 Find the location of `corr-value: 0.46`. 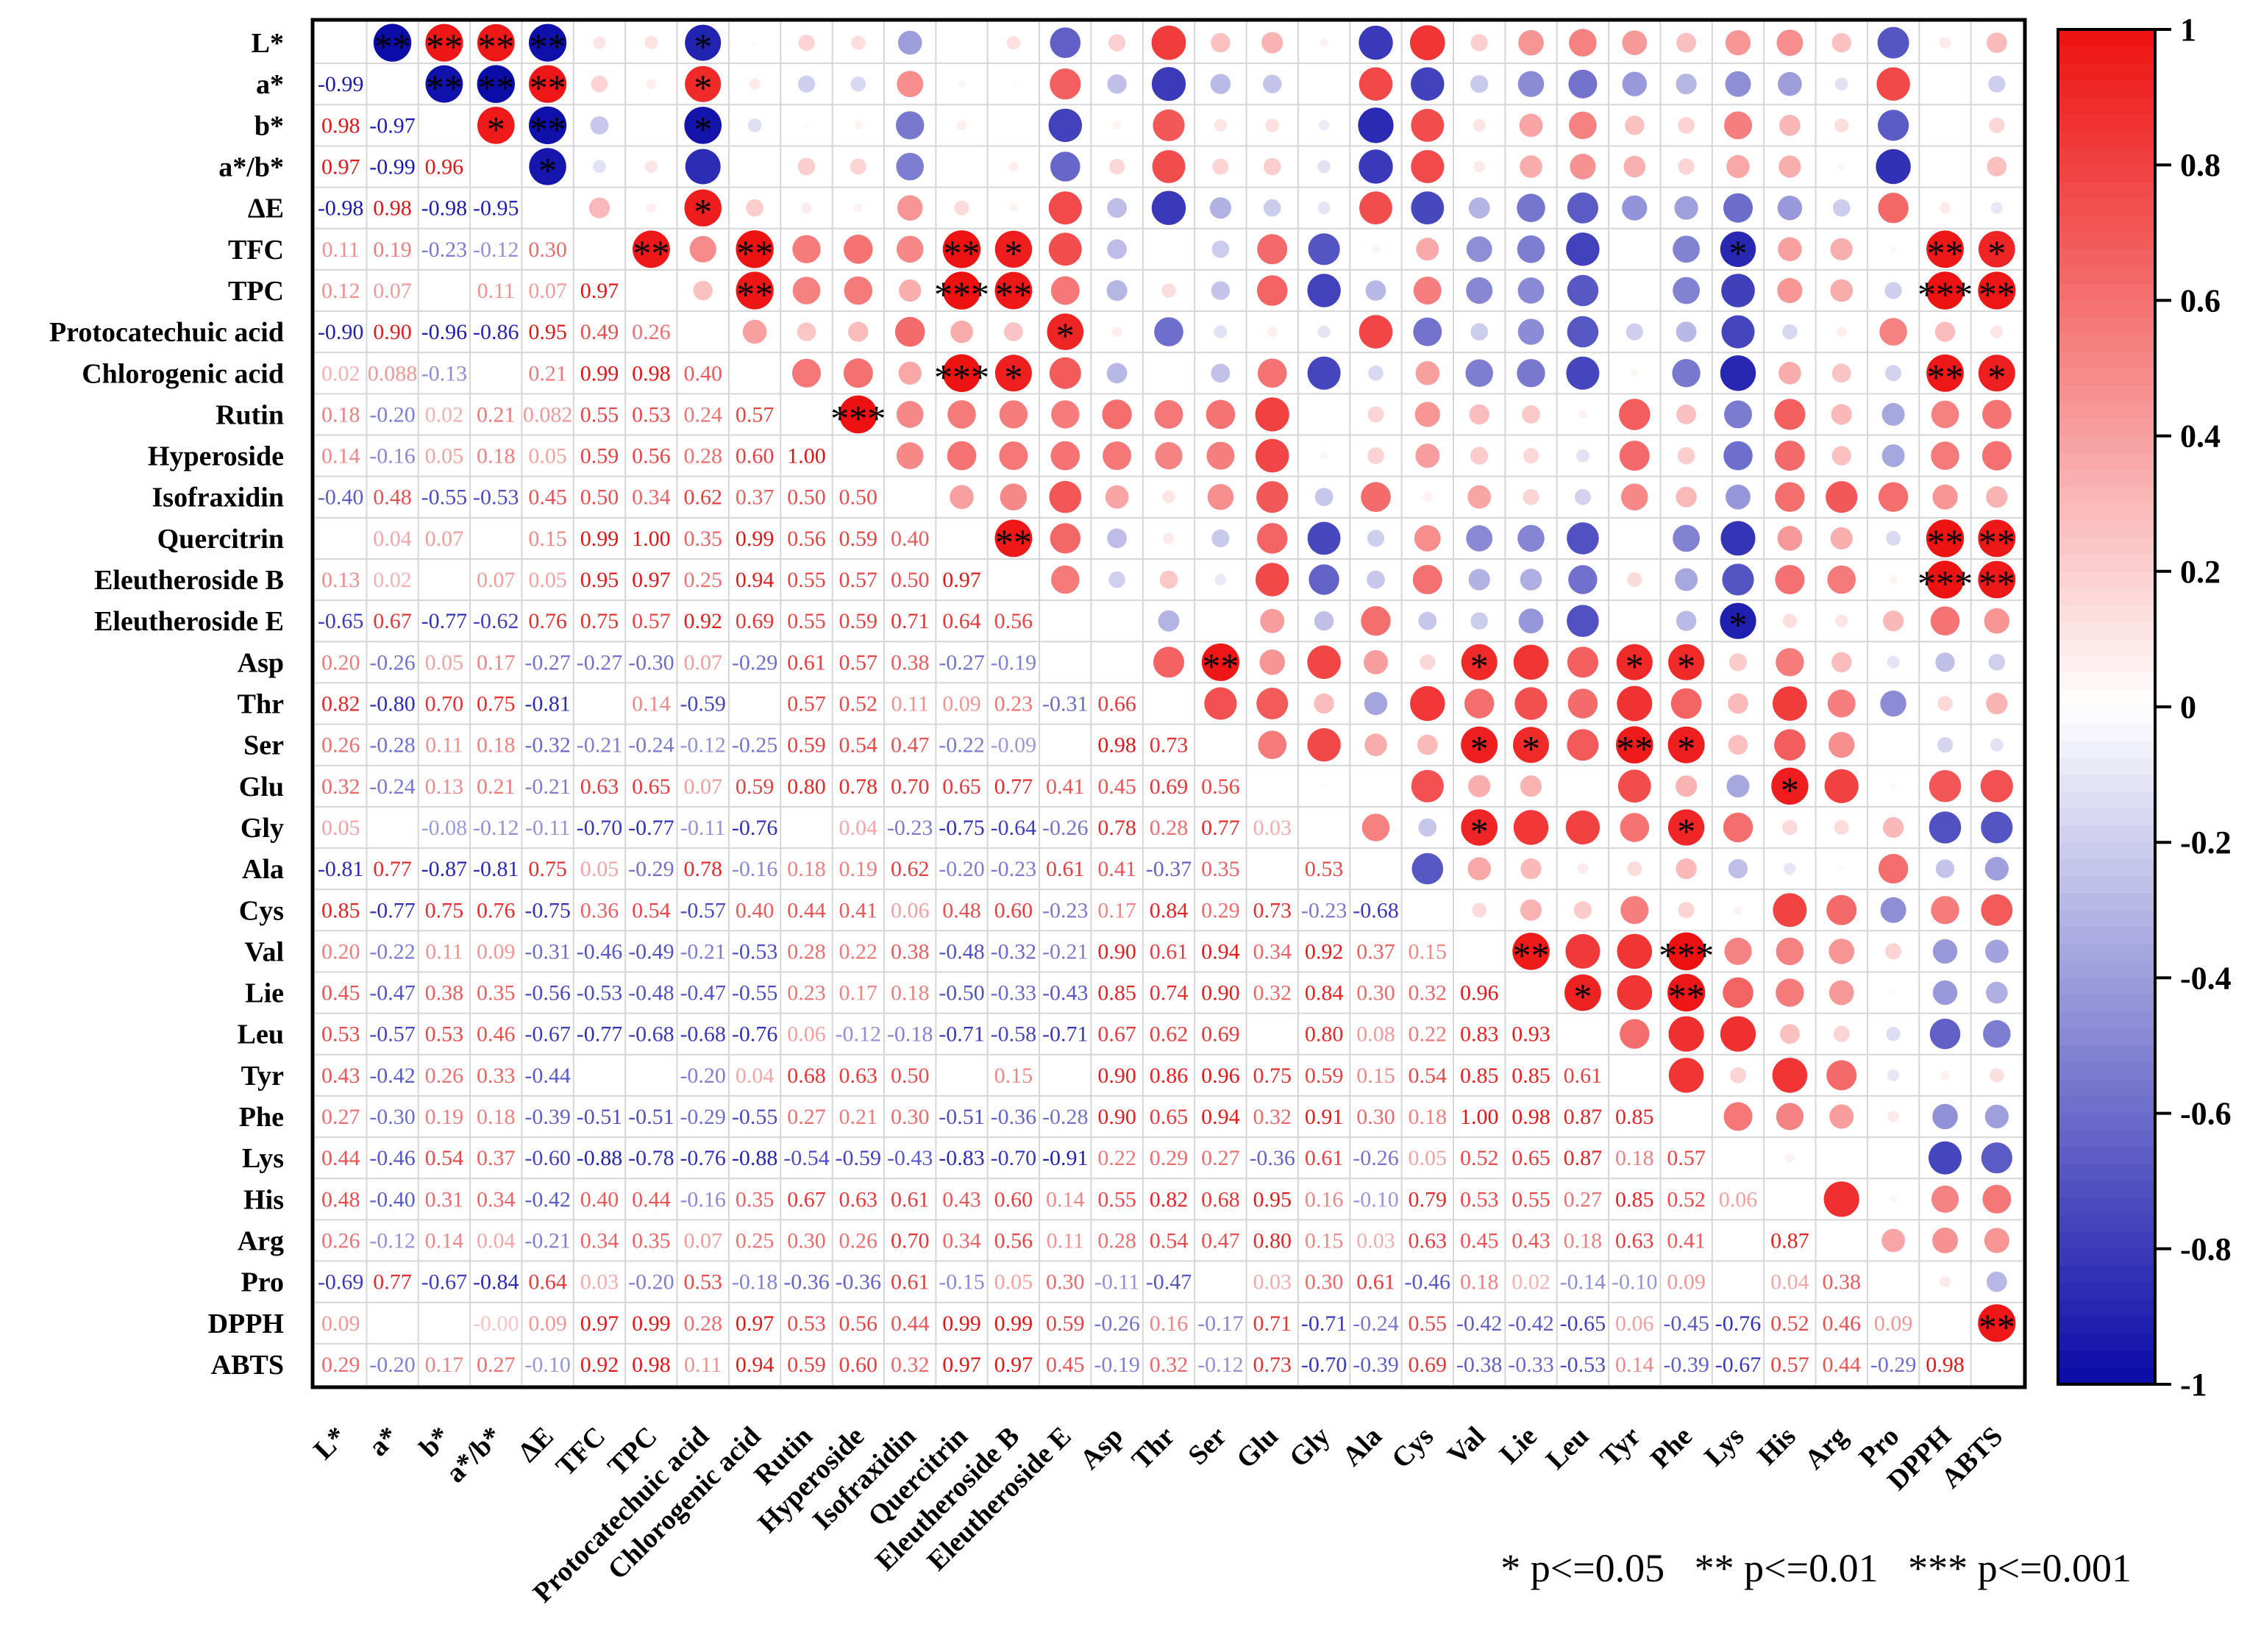

corr-value: 0.46 is located at coordinates (1841, 1323).